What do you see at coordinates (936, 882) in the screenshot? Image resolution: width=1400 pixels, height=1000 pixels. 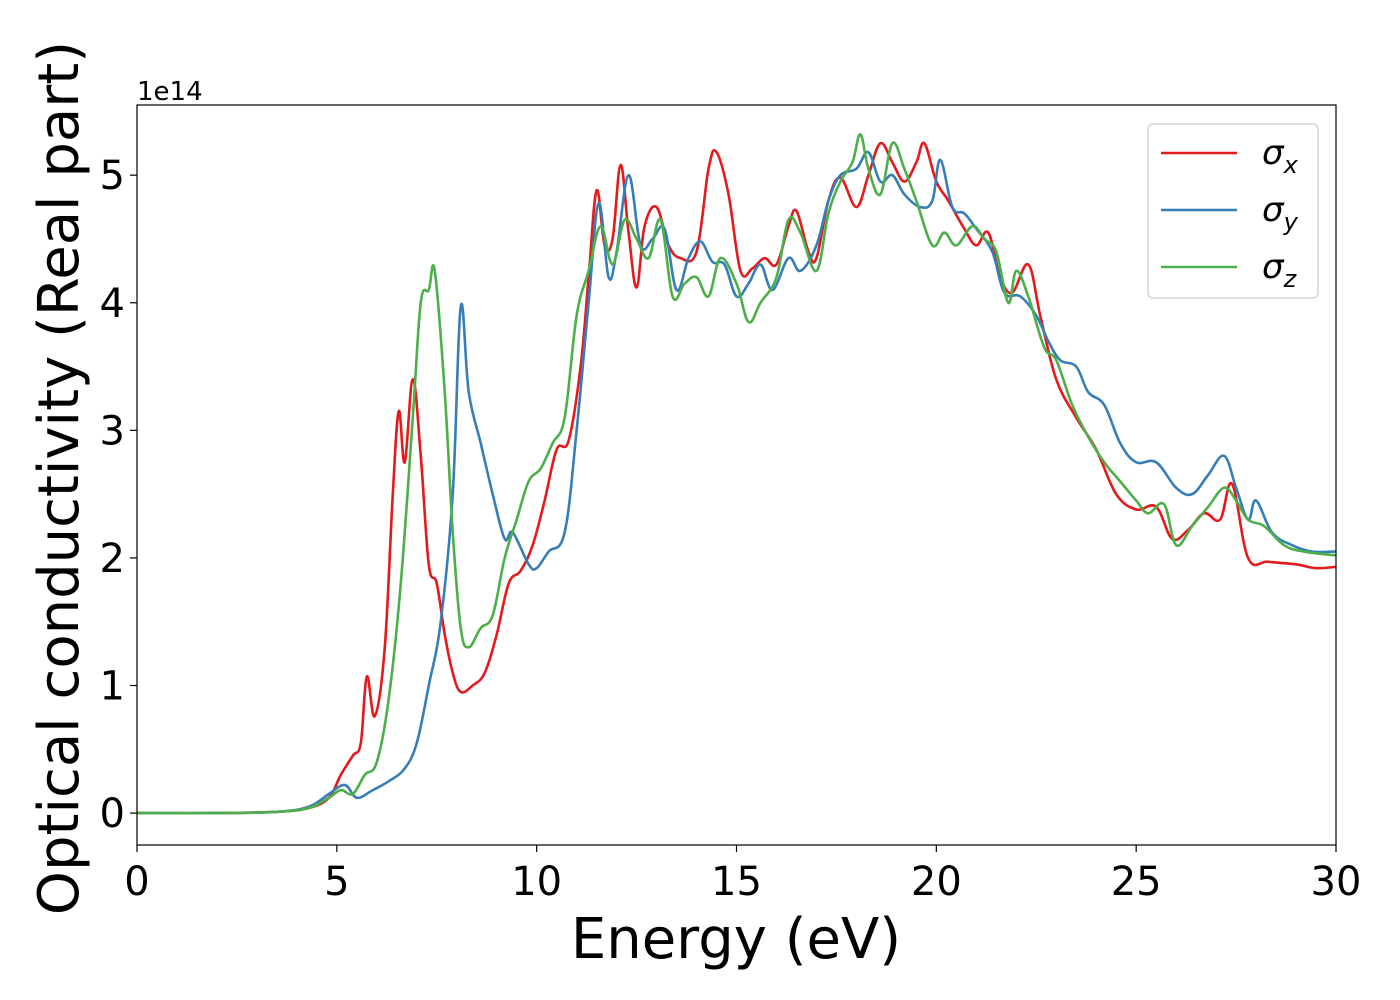 I see `x-tick-label: 20` at bounding box center [936, 882].